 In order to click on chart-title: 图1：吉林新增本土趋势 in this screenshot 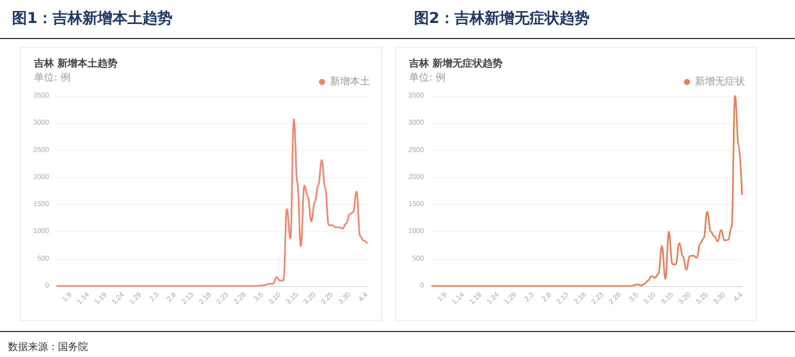, I will do `click(92, 18)`.